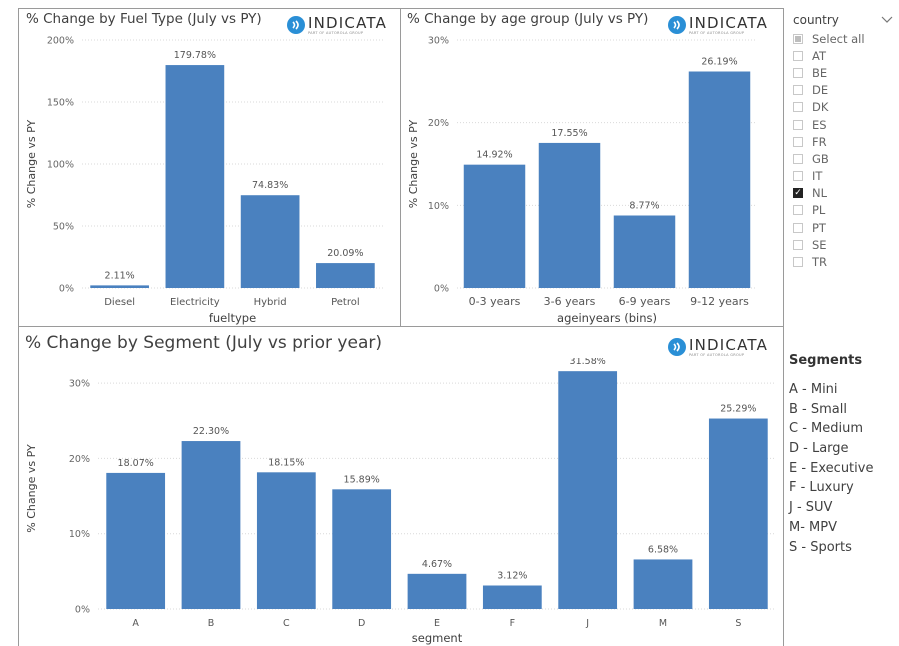 This screenshot has height=646, width=899. I want to click on x-axis-title: fueltype, so click(232, 318).